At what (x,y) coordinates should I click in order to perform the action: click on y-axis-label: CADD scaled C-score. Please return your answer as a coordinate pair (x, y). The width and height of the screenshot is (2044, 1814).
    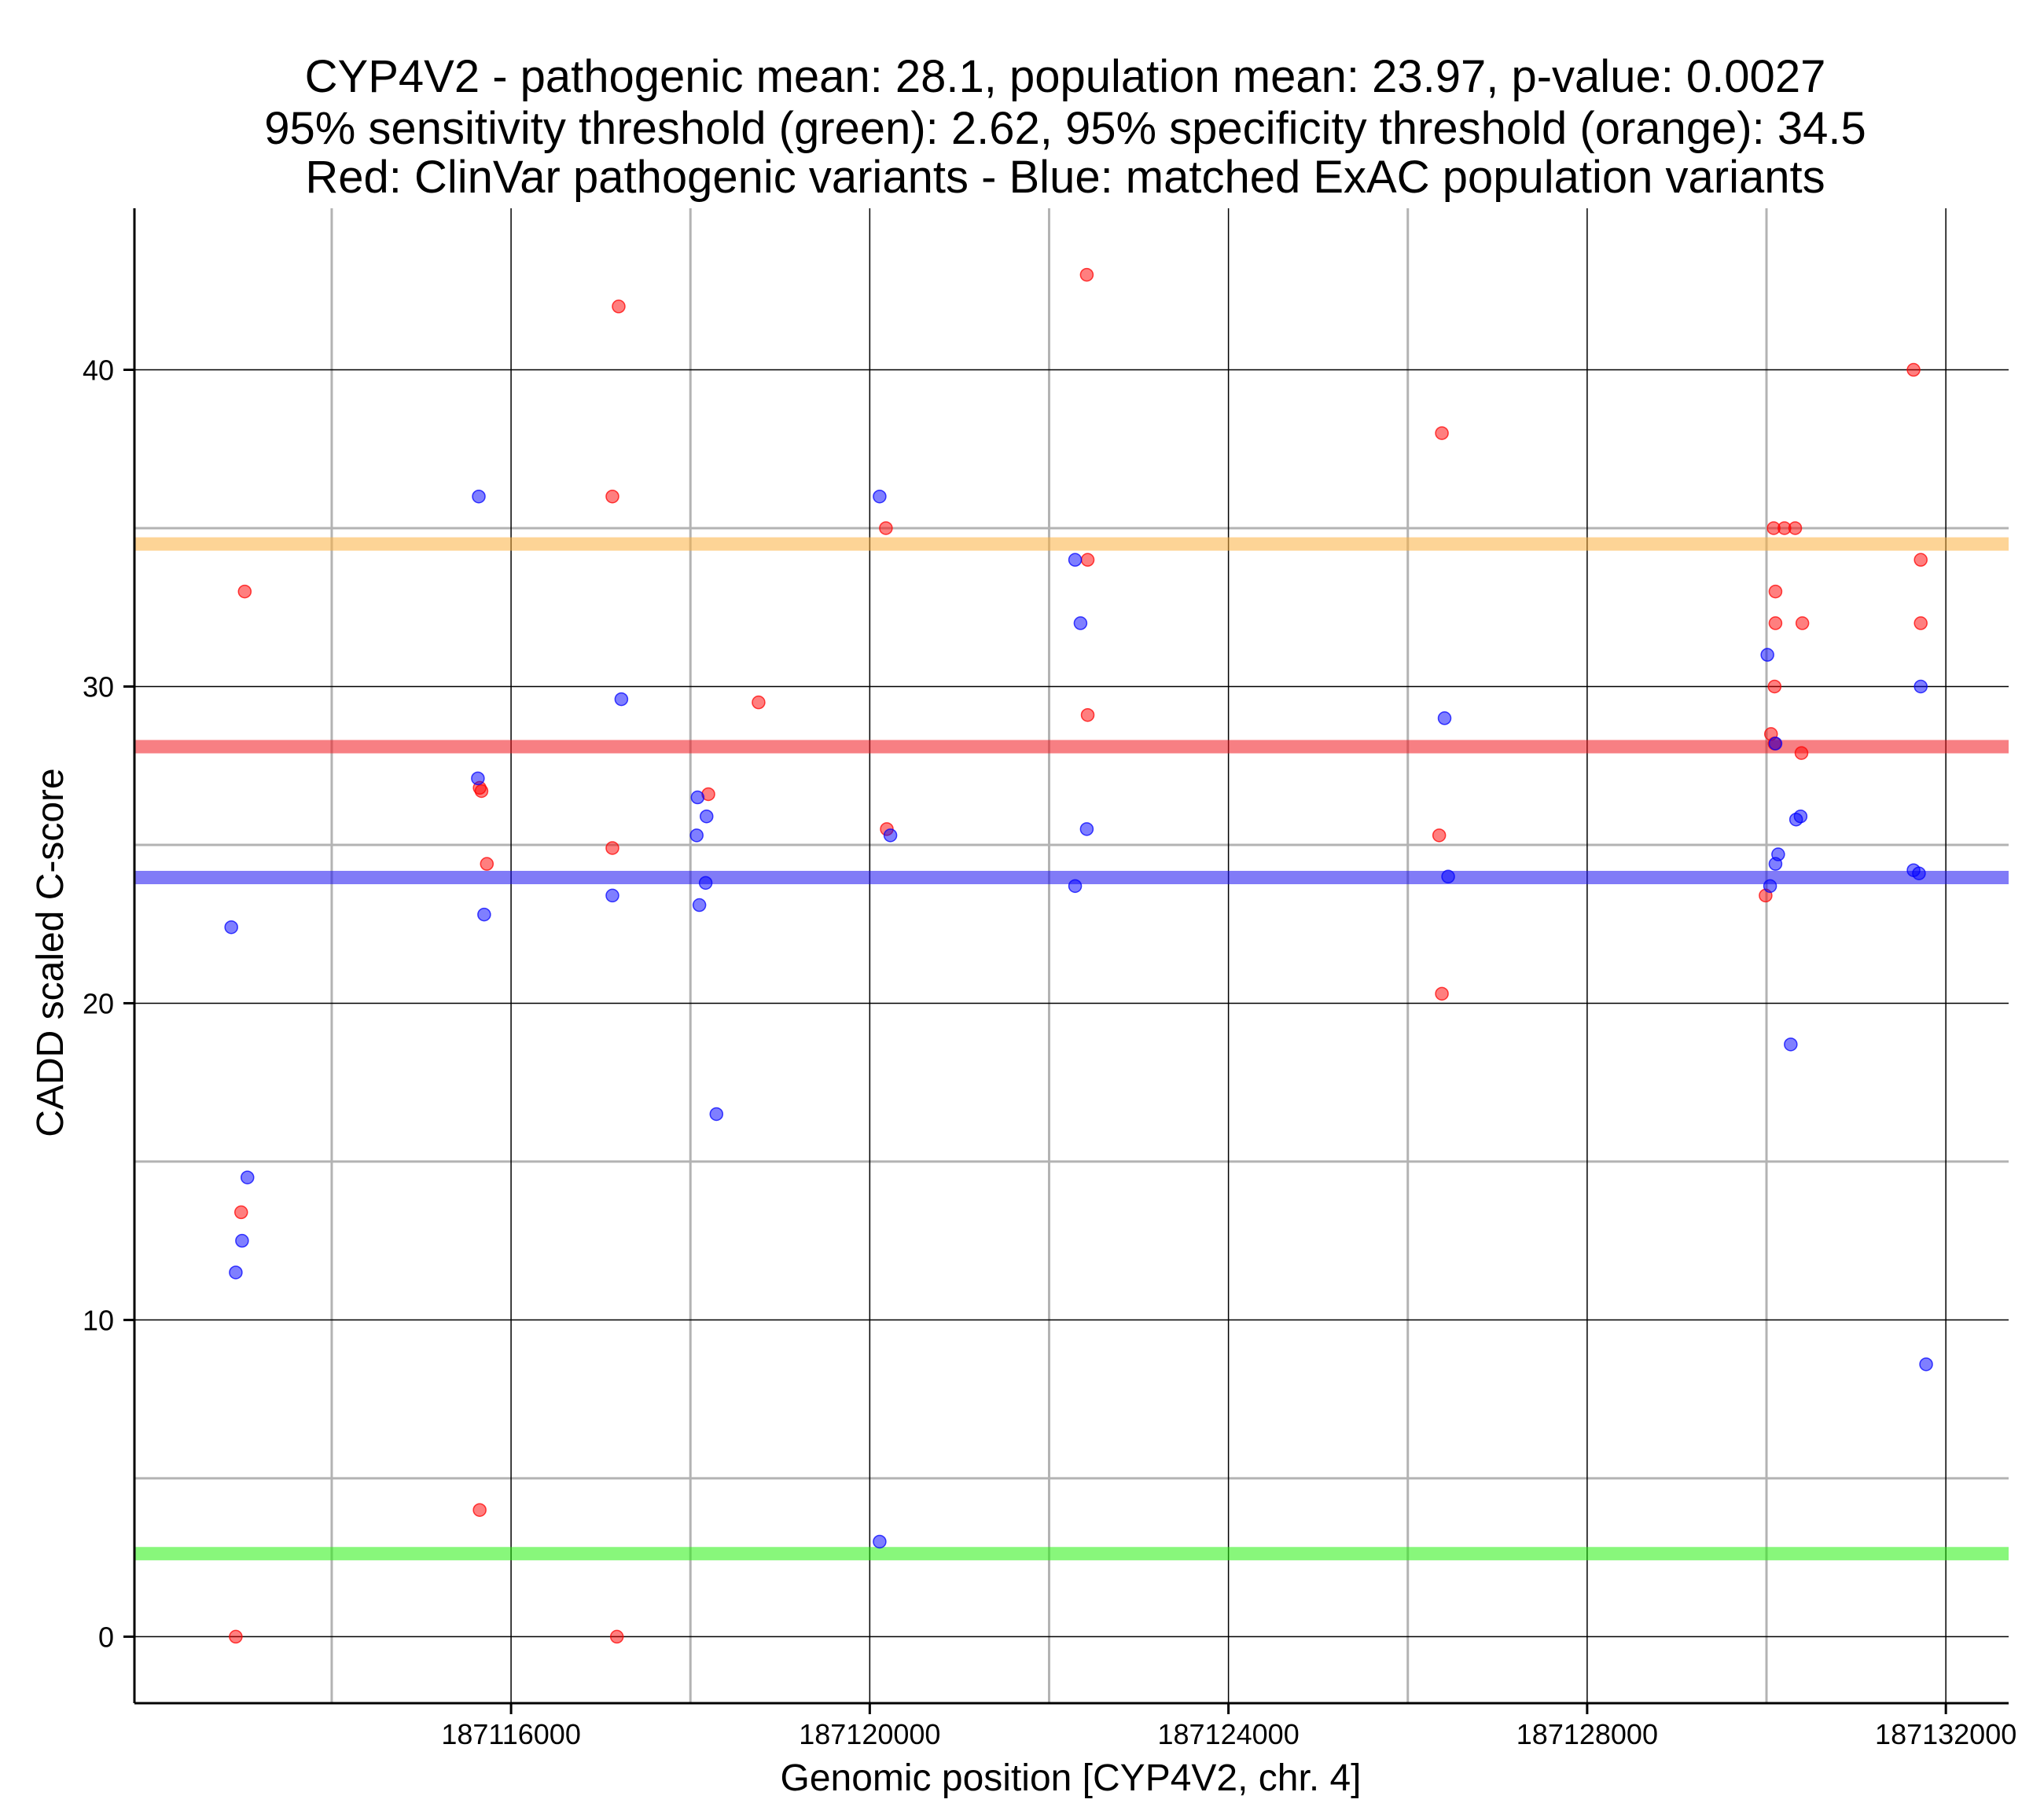
    Looking at the image, I should click on (51, 952).